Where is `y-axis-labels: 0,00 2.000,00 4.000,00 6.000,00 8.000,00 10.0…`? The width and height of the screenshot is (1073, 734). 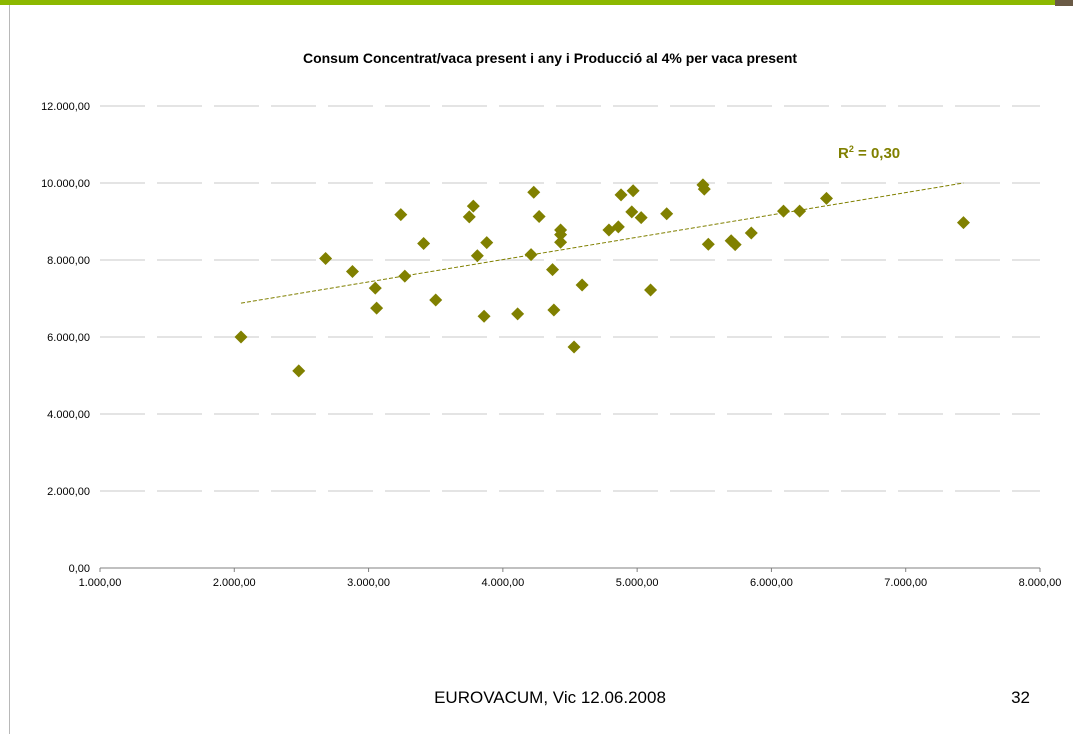
y-axis-labels: 0,00 2.000,00 4.000,00 6.000,00 8.000,00 10.0… is located at coordinates (65, 338).